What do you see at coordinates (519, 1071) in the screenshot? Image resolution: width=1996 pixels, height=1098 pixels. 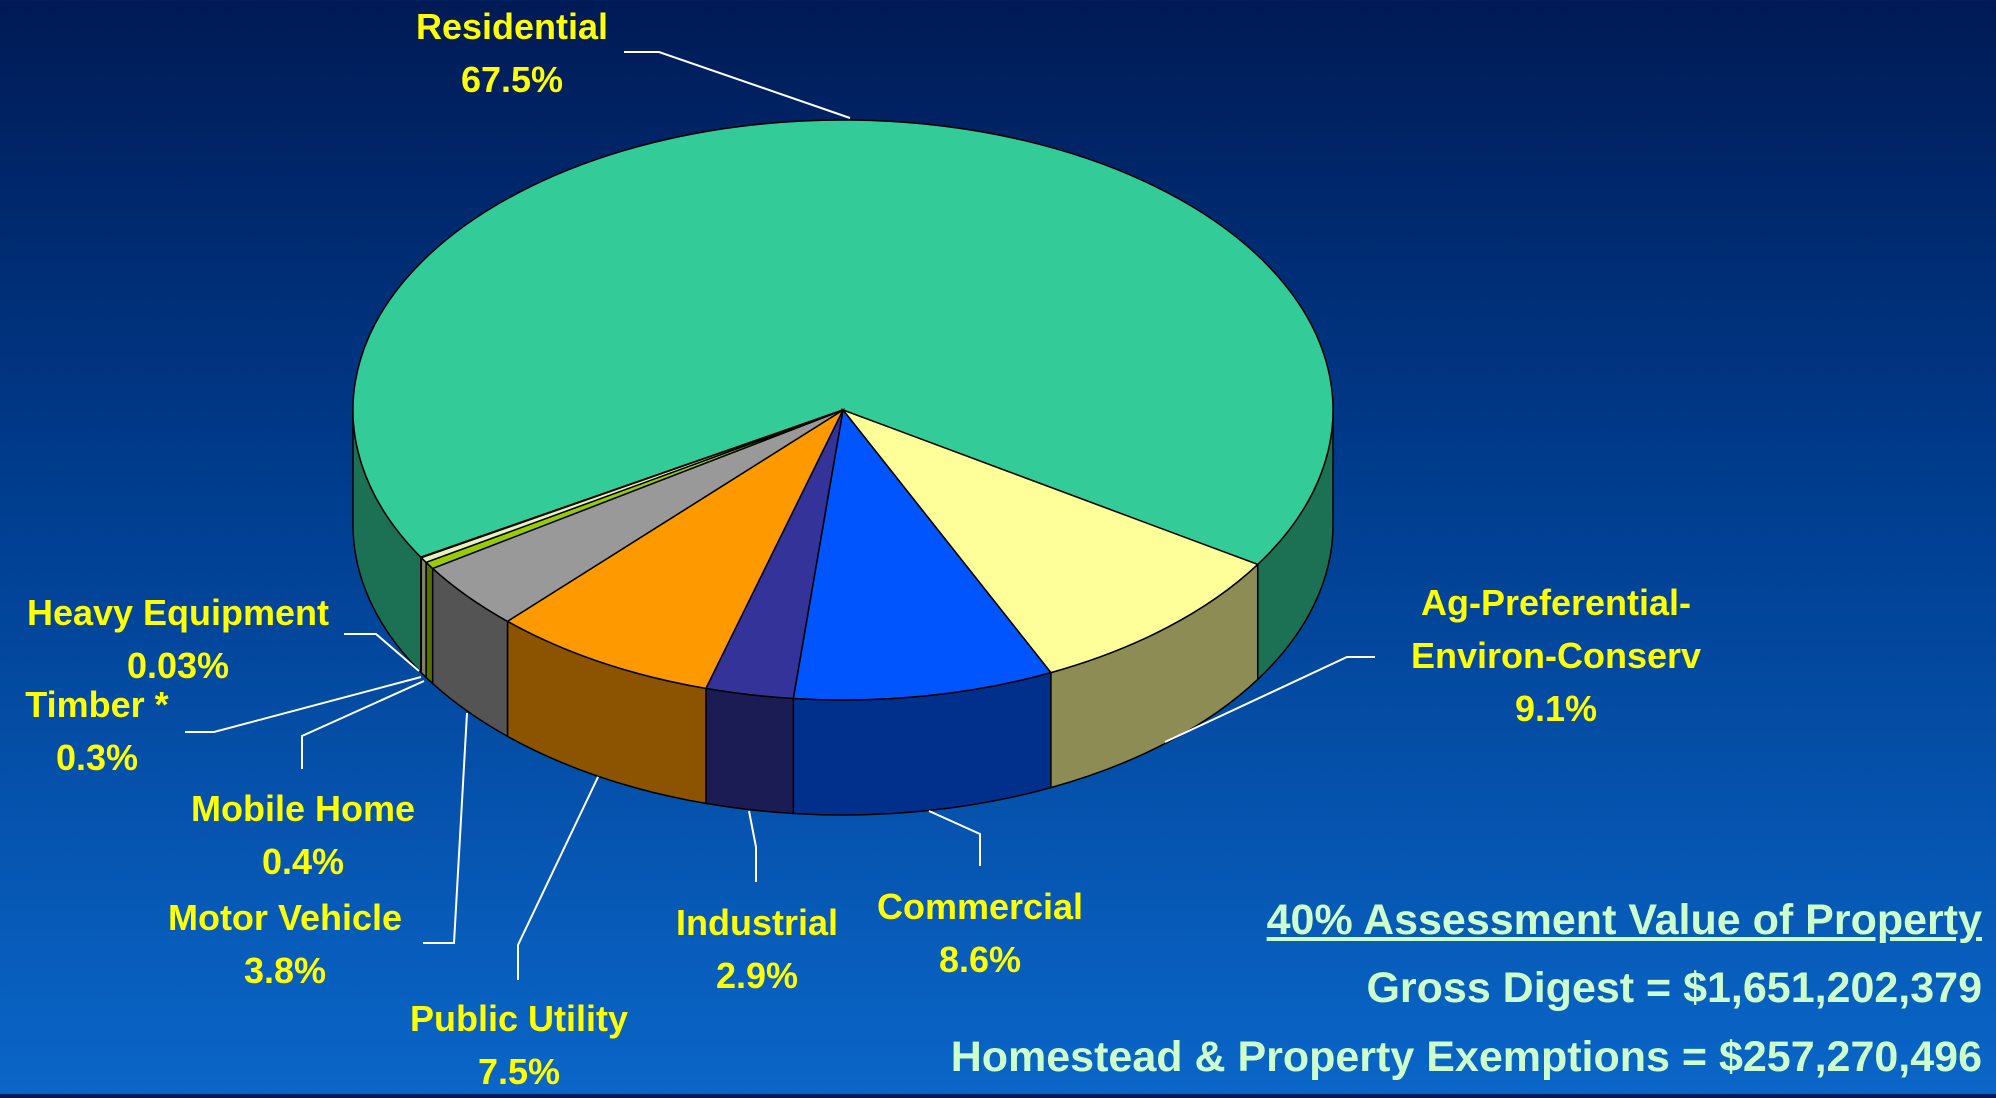 I see `value-label: 7.5%` at bounding box center [519, 1071].